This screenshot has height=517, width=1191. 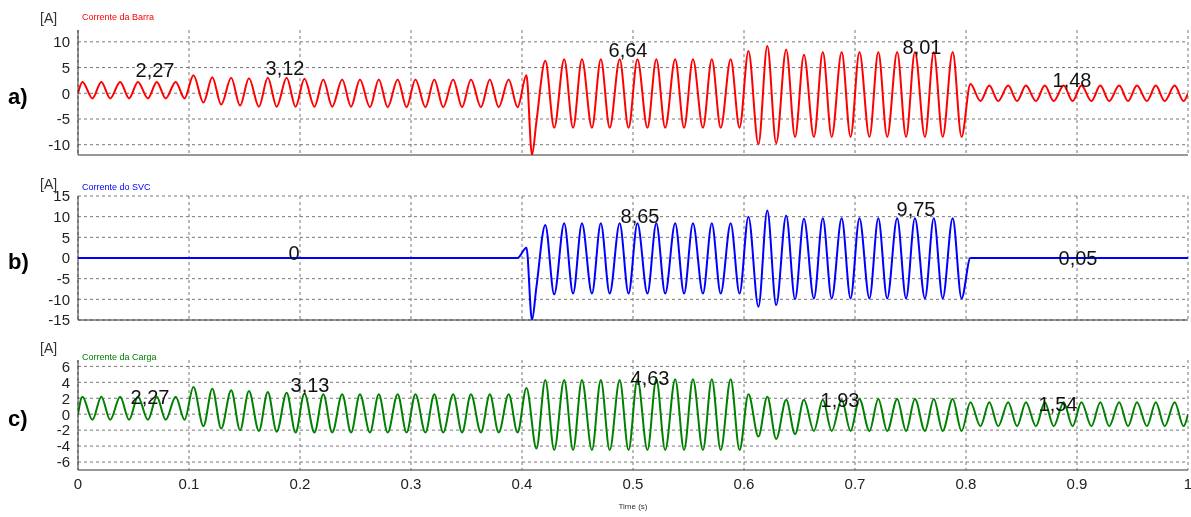 I want to click on x-tick-label: 0.1, so click(x=189, y=483).